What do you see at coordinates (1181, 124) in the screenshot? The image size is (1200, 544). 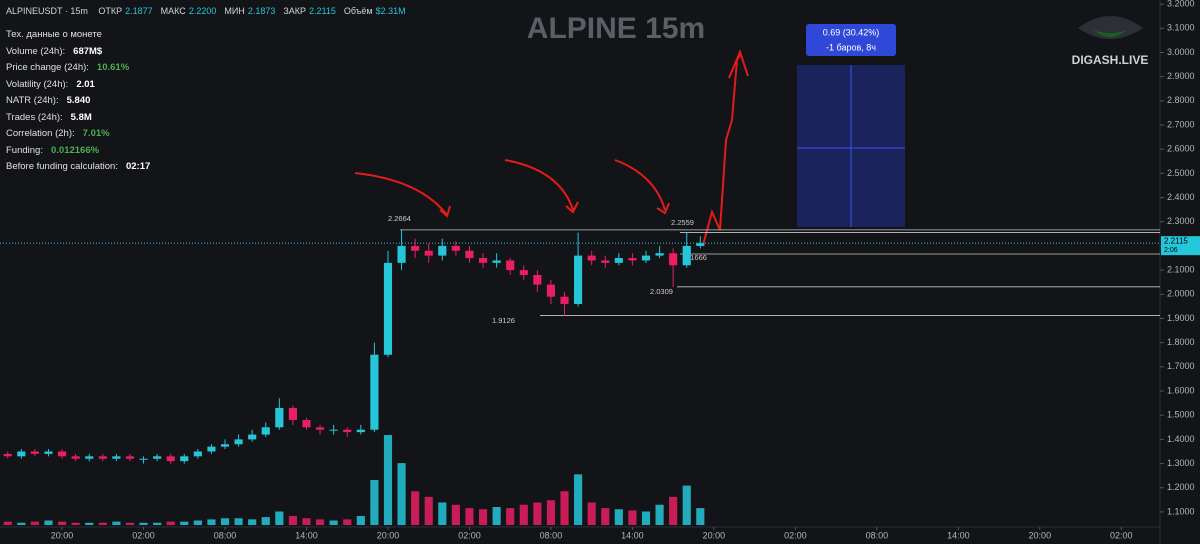 I see `y-tick-label: 2.7000` at bounding box center [1181, 124].